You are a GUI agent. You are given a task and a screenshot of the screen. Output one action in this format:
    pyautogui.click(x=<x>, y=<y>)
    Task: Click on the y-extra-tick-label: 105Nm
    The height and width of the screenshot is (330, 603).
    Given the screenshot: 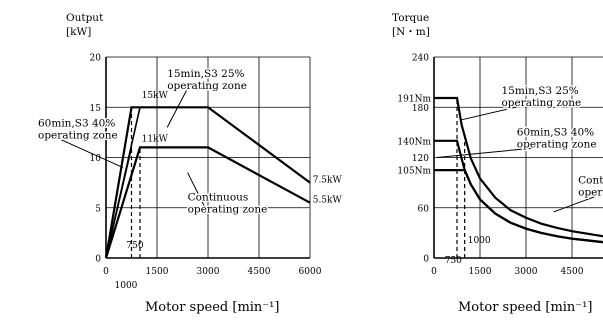 What is the action you would take?
    pyautogui.click(x=414, y=172)
    